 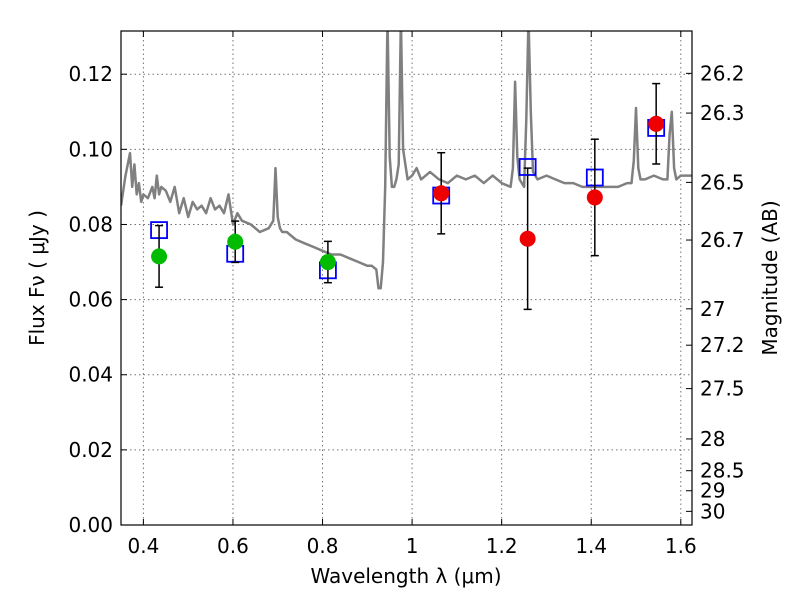 I want to click on y2-tick-label: 26.2, so click(x=722, y=73).